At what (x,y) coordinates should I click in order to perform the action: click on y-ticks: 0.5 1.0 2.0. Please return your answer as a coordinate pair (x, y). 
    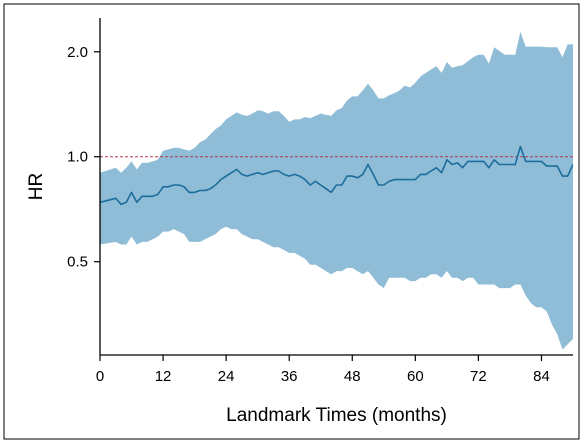
    Looking at the image, I should click on (83, 157).